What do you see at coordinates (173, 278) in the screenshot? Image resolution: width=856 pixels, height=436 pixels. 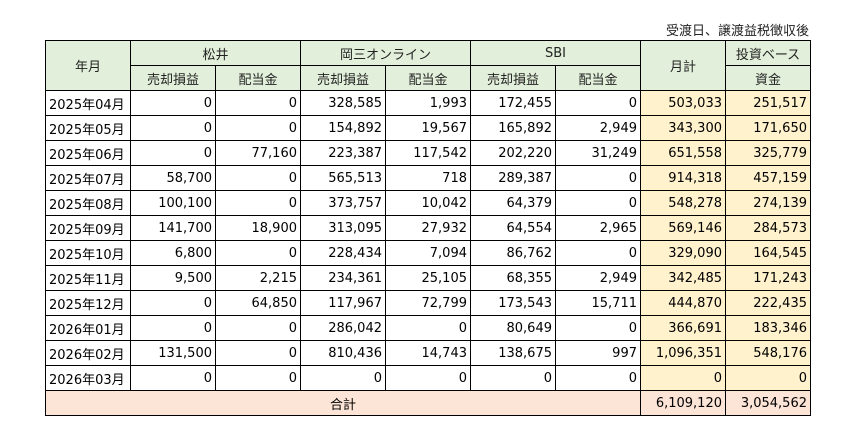 I see `cell-matsui-gain: 9,500` at bounding box center [173, 278].